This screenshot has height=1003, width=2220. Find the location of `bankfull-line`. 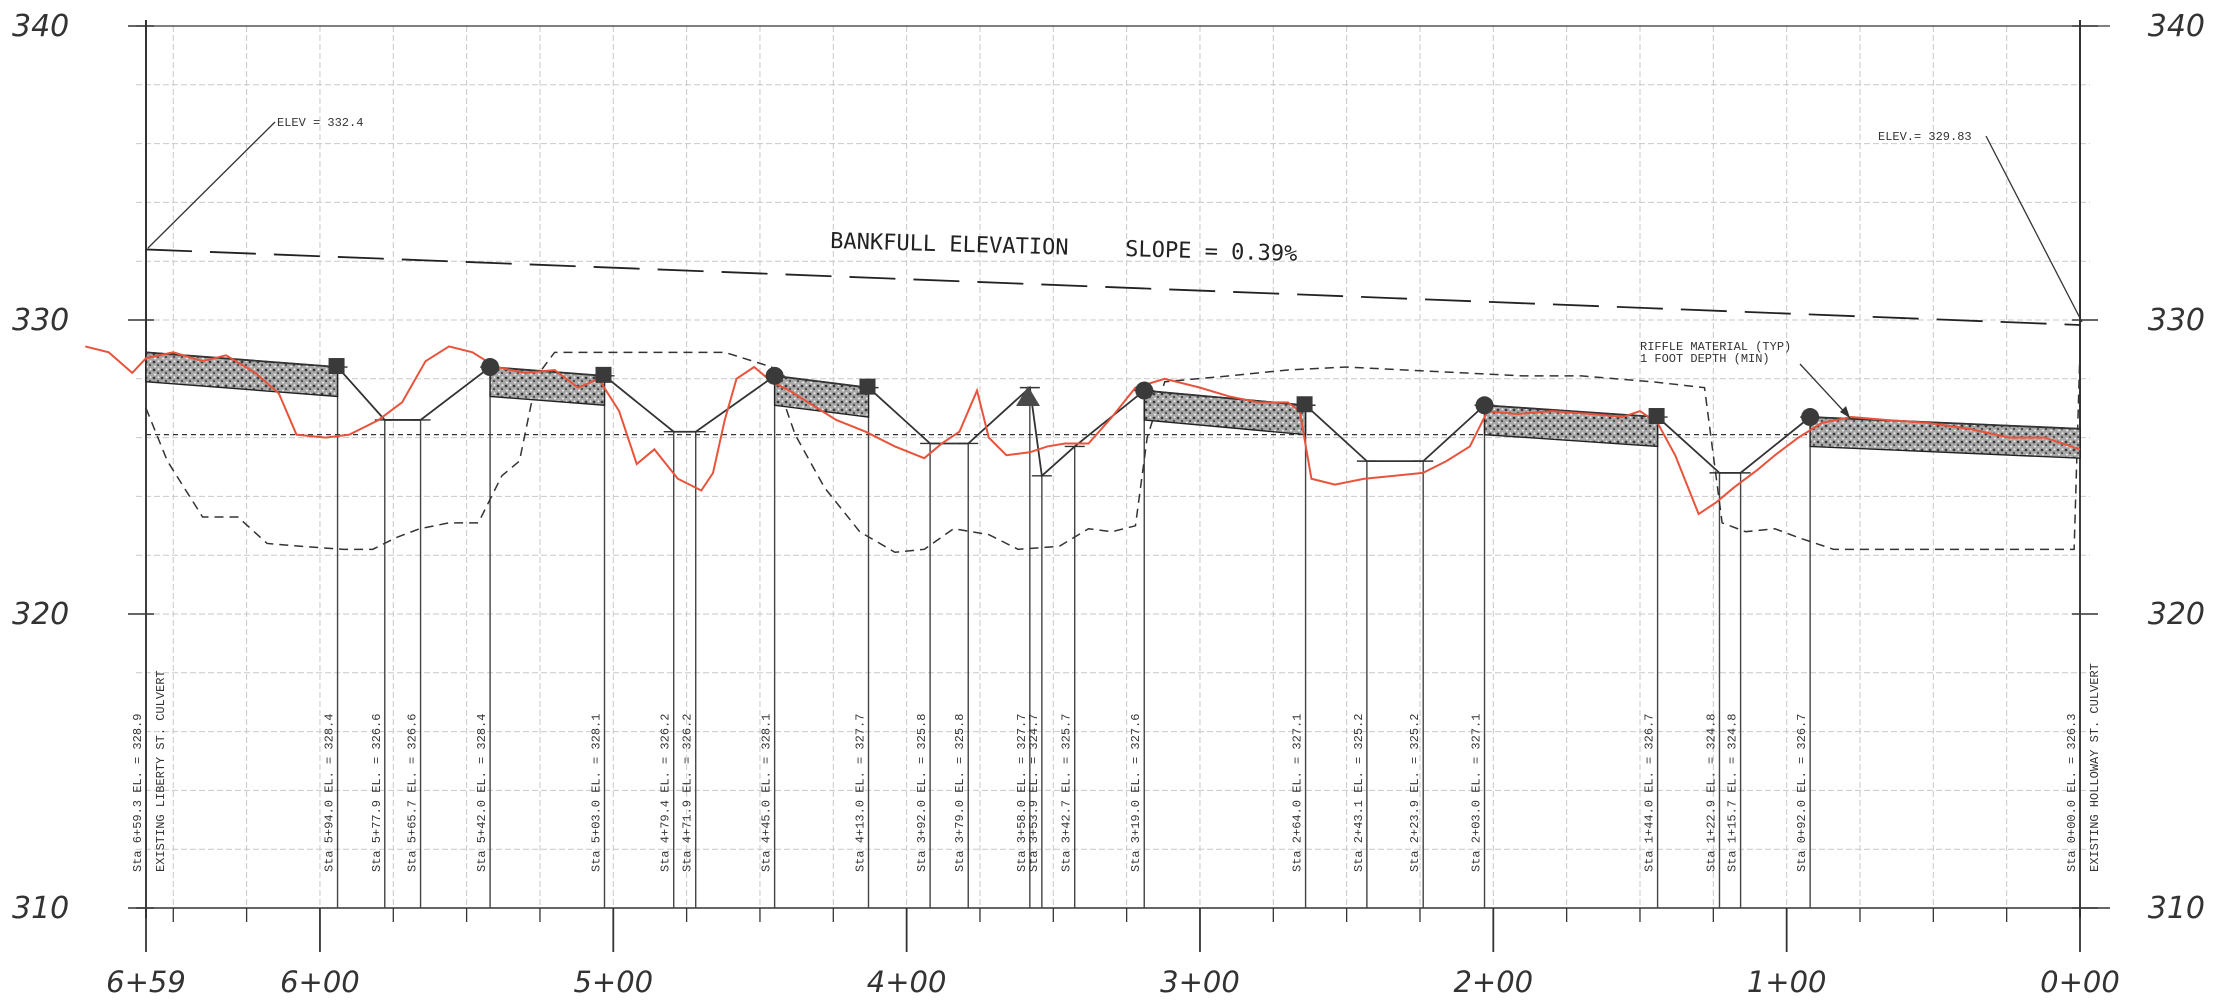

bankfull-line is located at coordinates (1113, 287).